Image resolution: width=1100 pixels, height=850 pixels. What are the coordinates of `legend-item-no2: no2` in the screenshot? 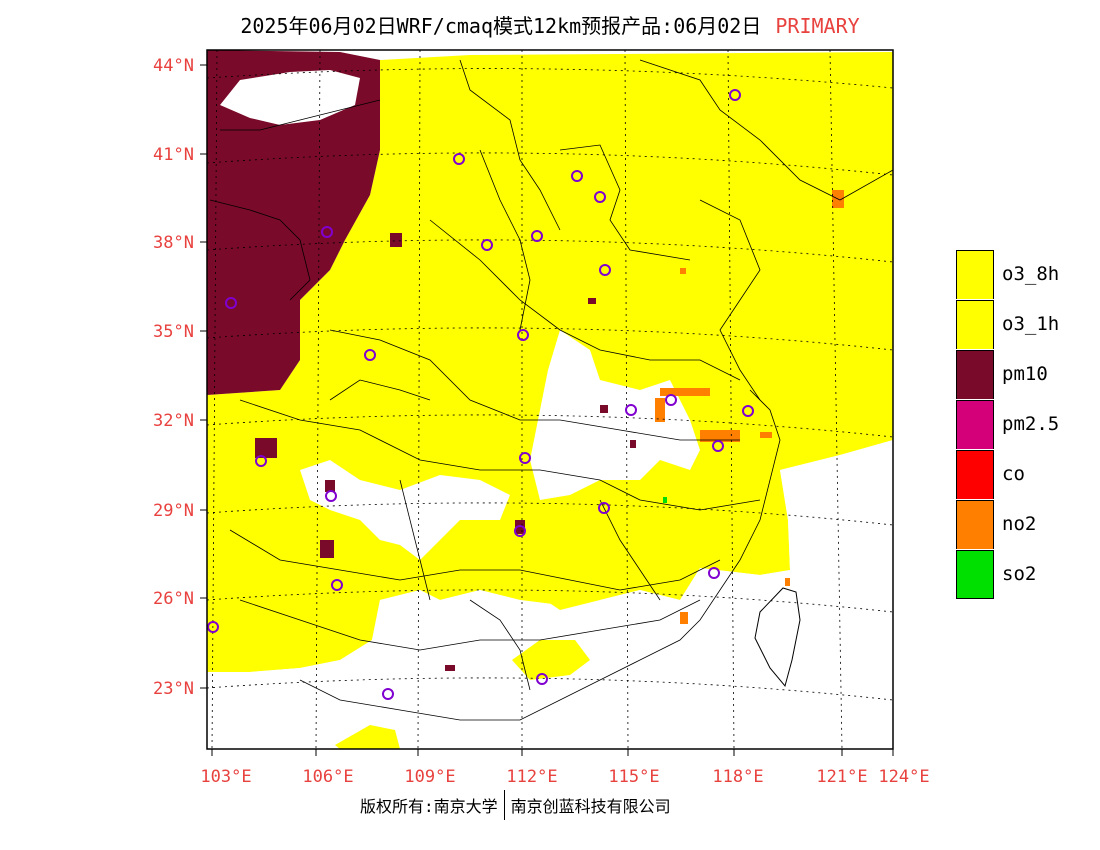 It's located at (1007, 524).